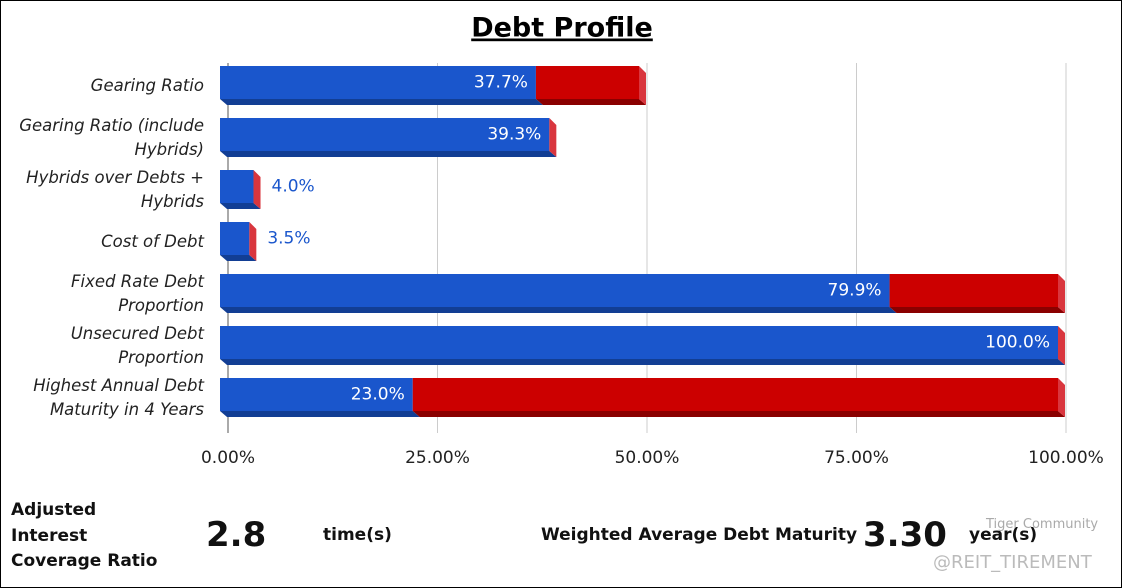 The height and width of the screenshot is (588, 1122). What do you see at coordinates (137, 293) in the screenshot?
I see `y-tick-label: Fixed Rate Debt Proportion` at bounding box center [137, 293].